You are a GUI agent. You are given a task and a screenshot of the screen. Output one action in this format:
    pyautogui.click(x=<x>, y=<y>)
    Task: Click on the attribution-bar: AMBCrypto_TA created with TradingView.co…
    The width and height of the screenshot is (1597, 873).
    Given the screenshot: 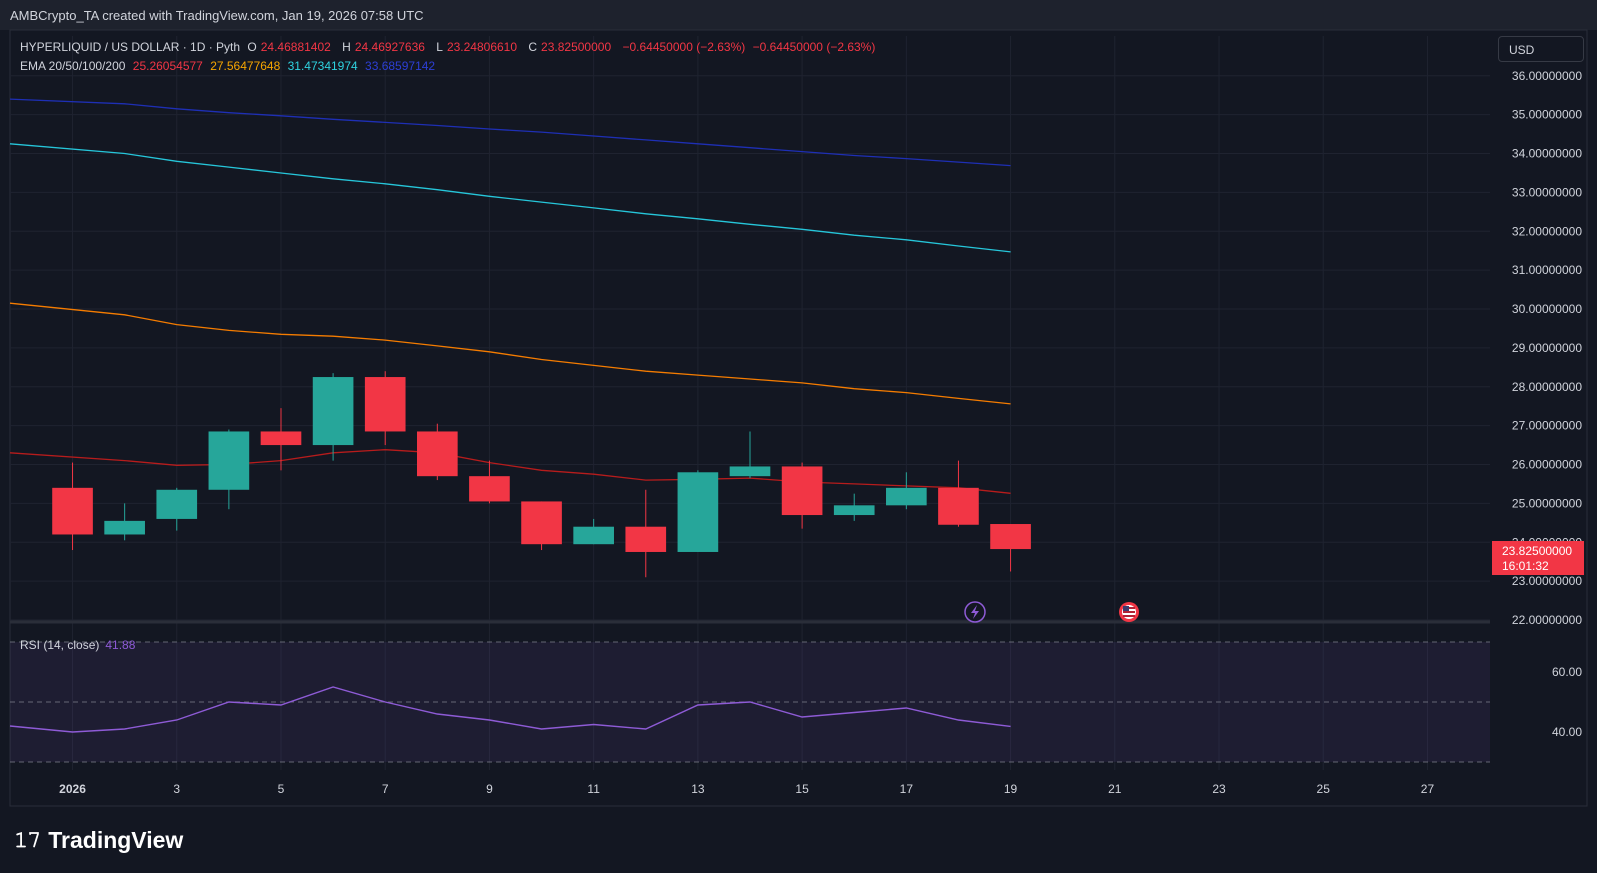 What is the action you would take?
    pyautogui.click(x=798, y=15)
    